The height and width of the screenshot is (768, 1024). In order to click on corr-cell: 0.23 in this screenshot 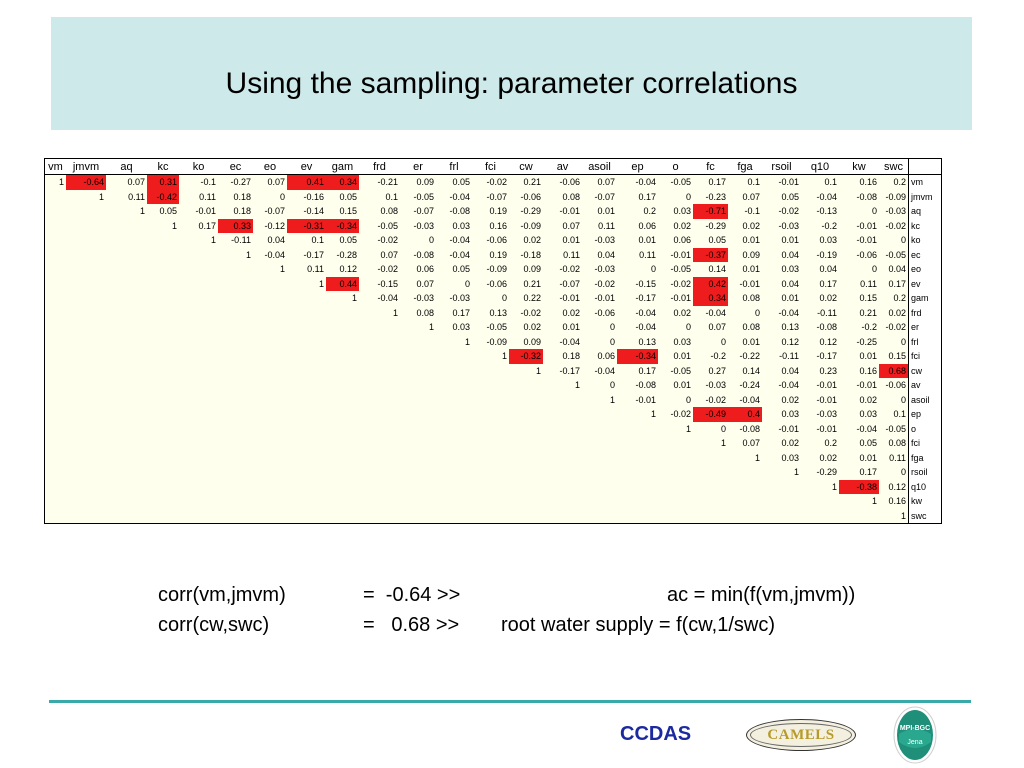, I will do `click(820, 370)`.